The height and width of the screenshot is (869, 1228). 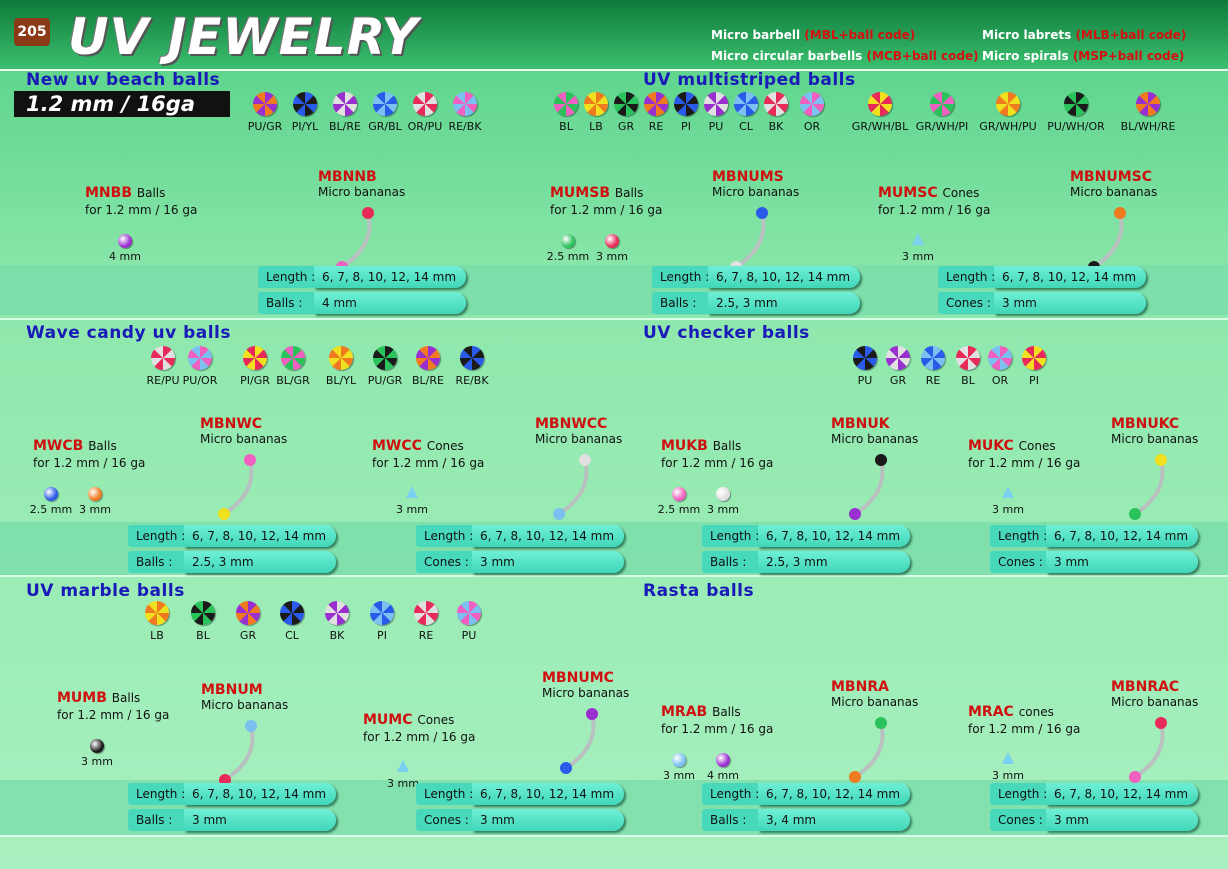 I want to click on product-code: MWCB, so click(x=58, y=446).